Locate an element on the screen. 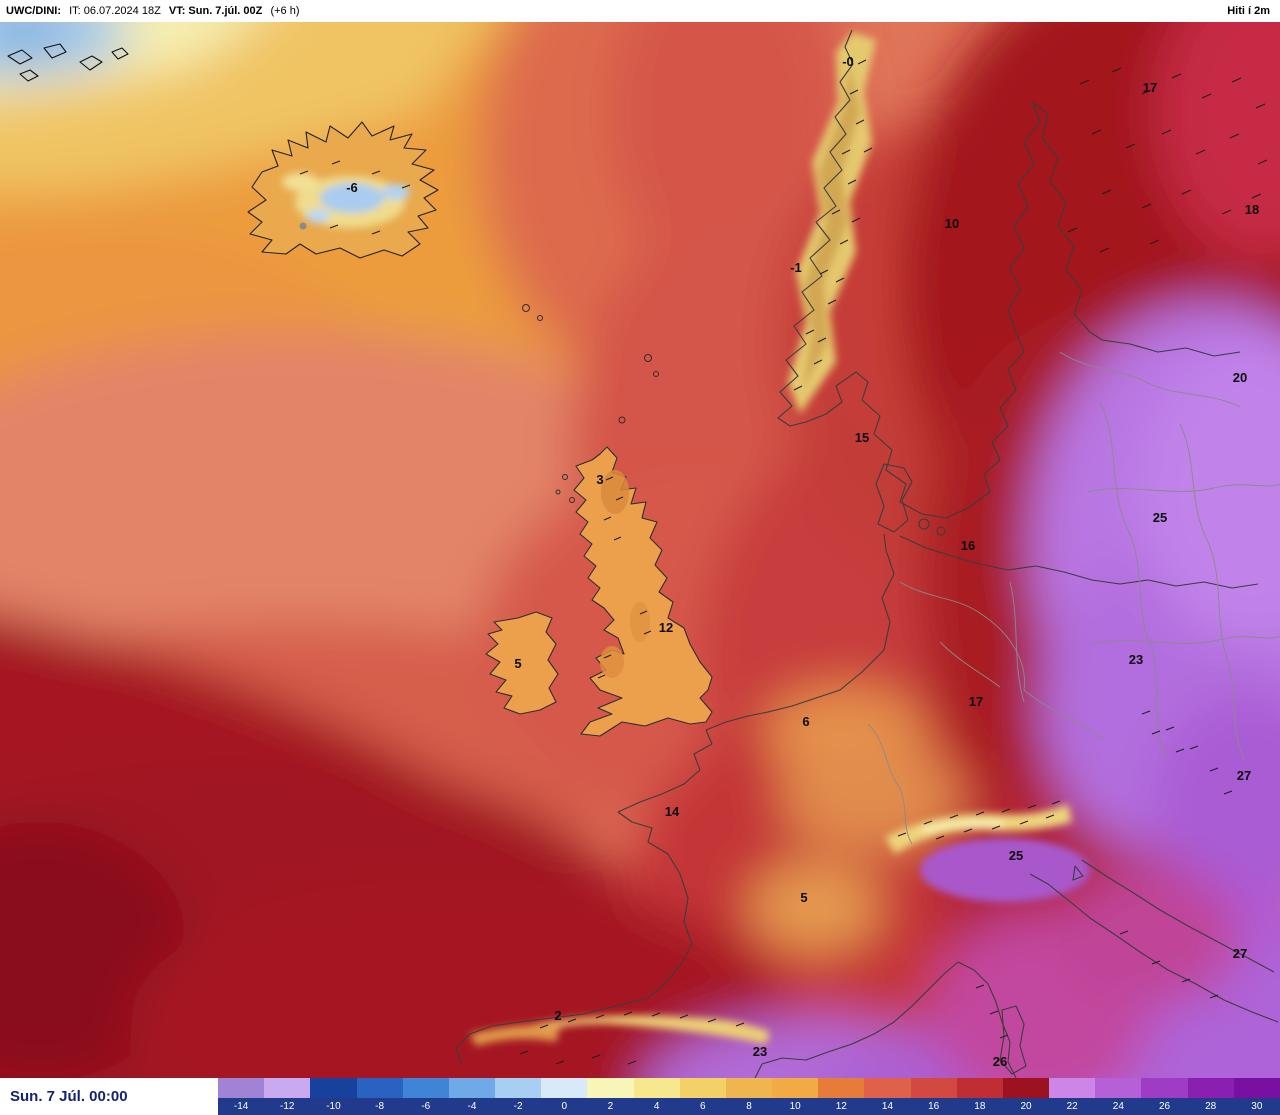  legend-cell--2 is located at coordinates (518, 1088).